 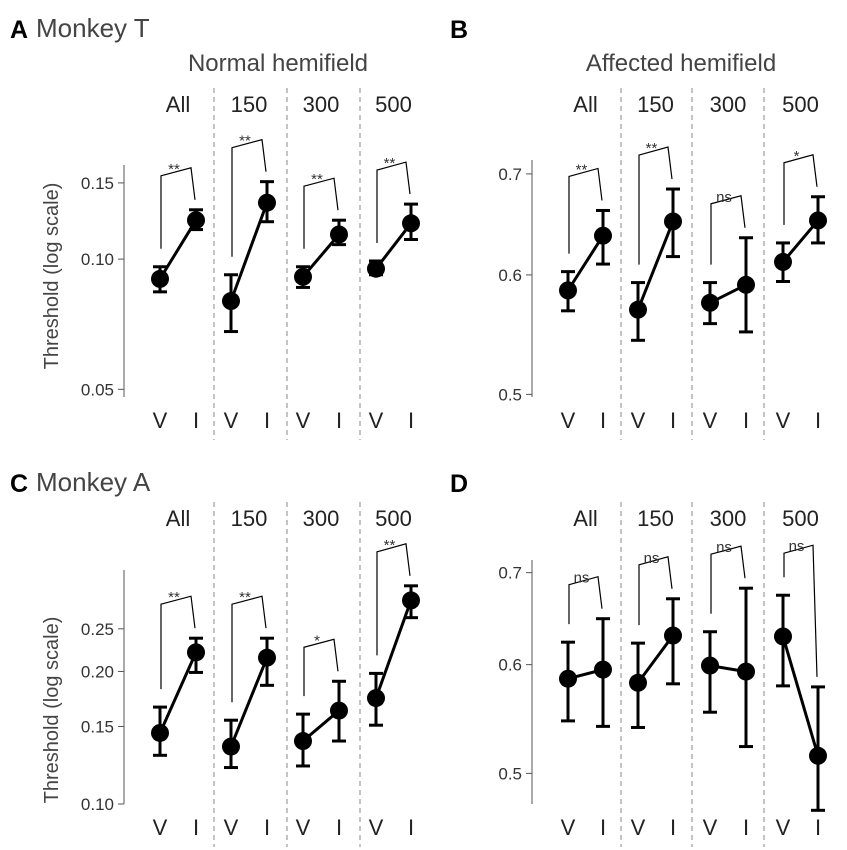 What do you see at coordinates (818, 420) in the screenshot?
I see `panel-b-group-500-x-label-i: I` at bounding box center [818, 420].